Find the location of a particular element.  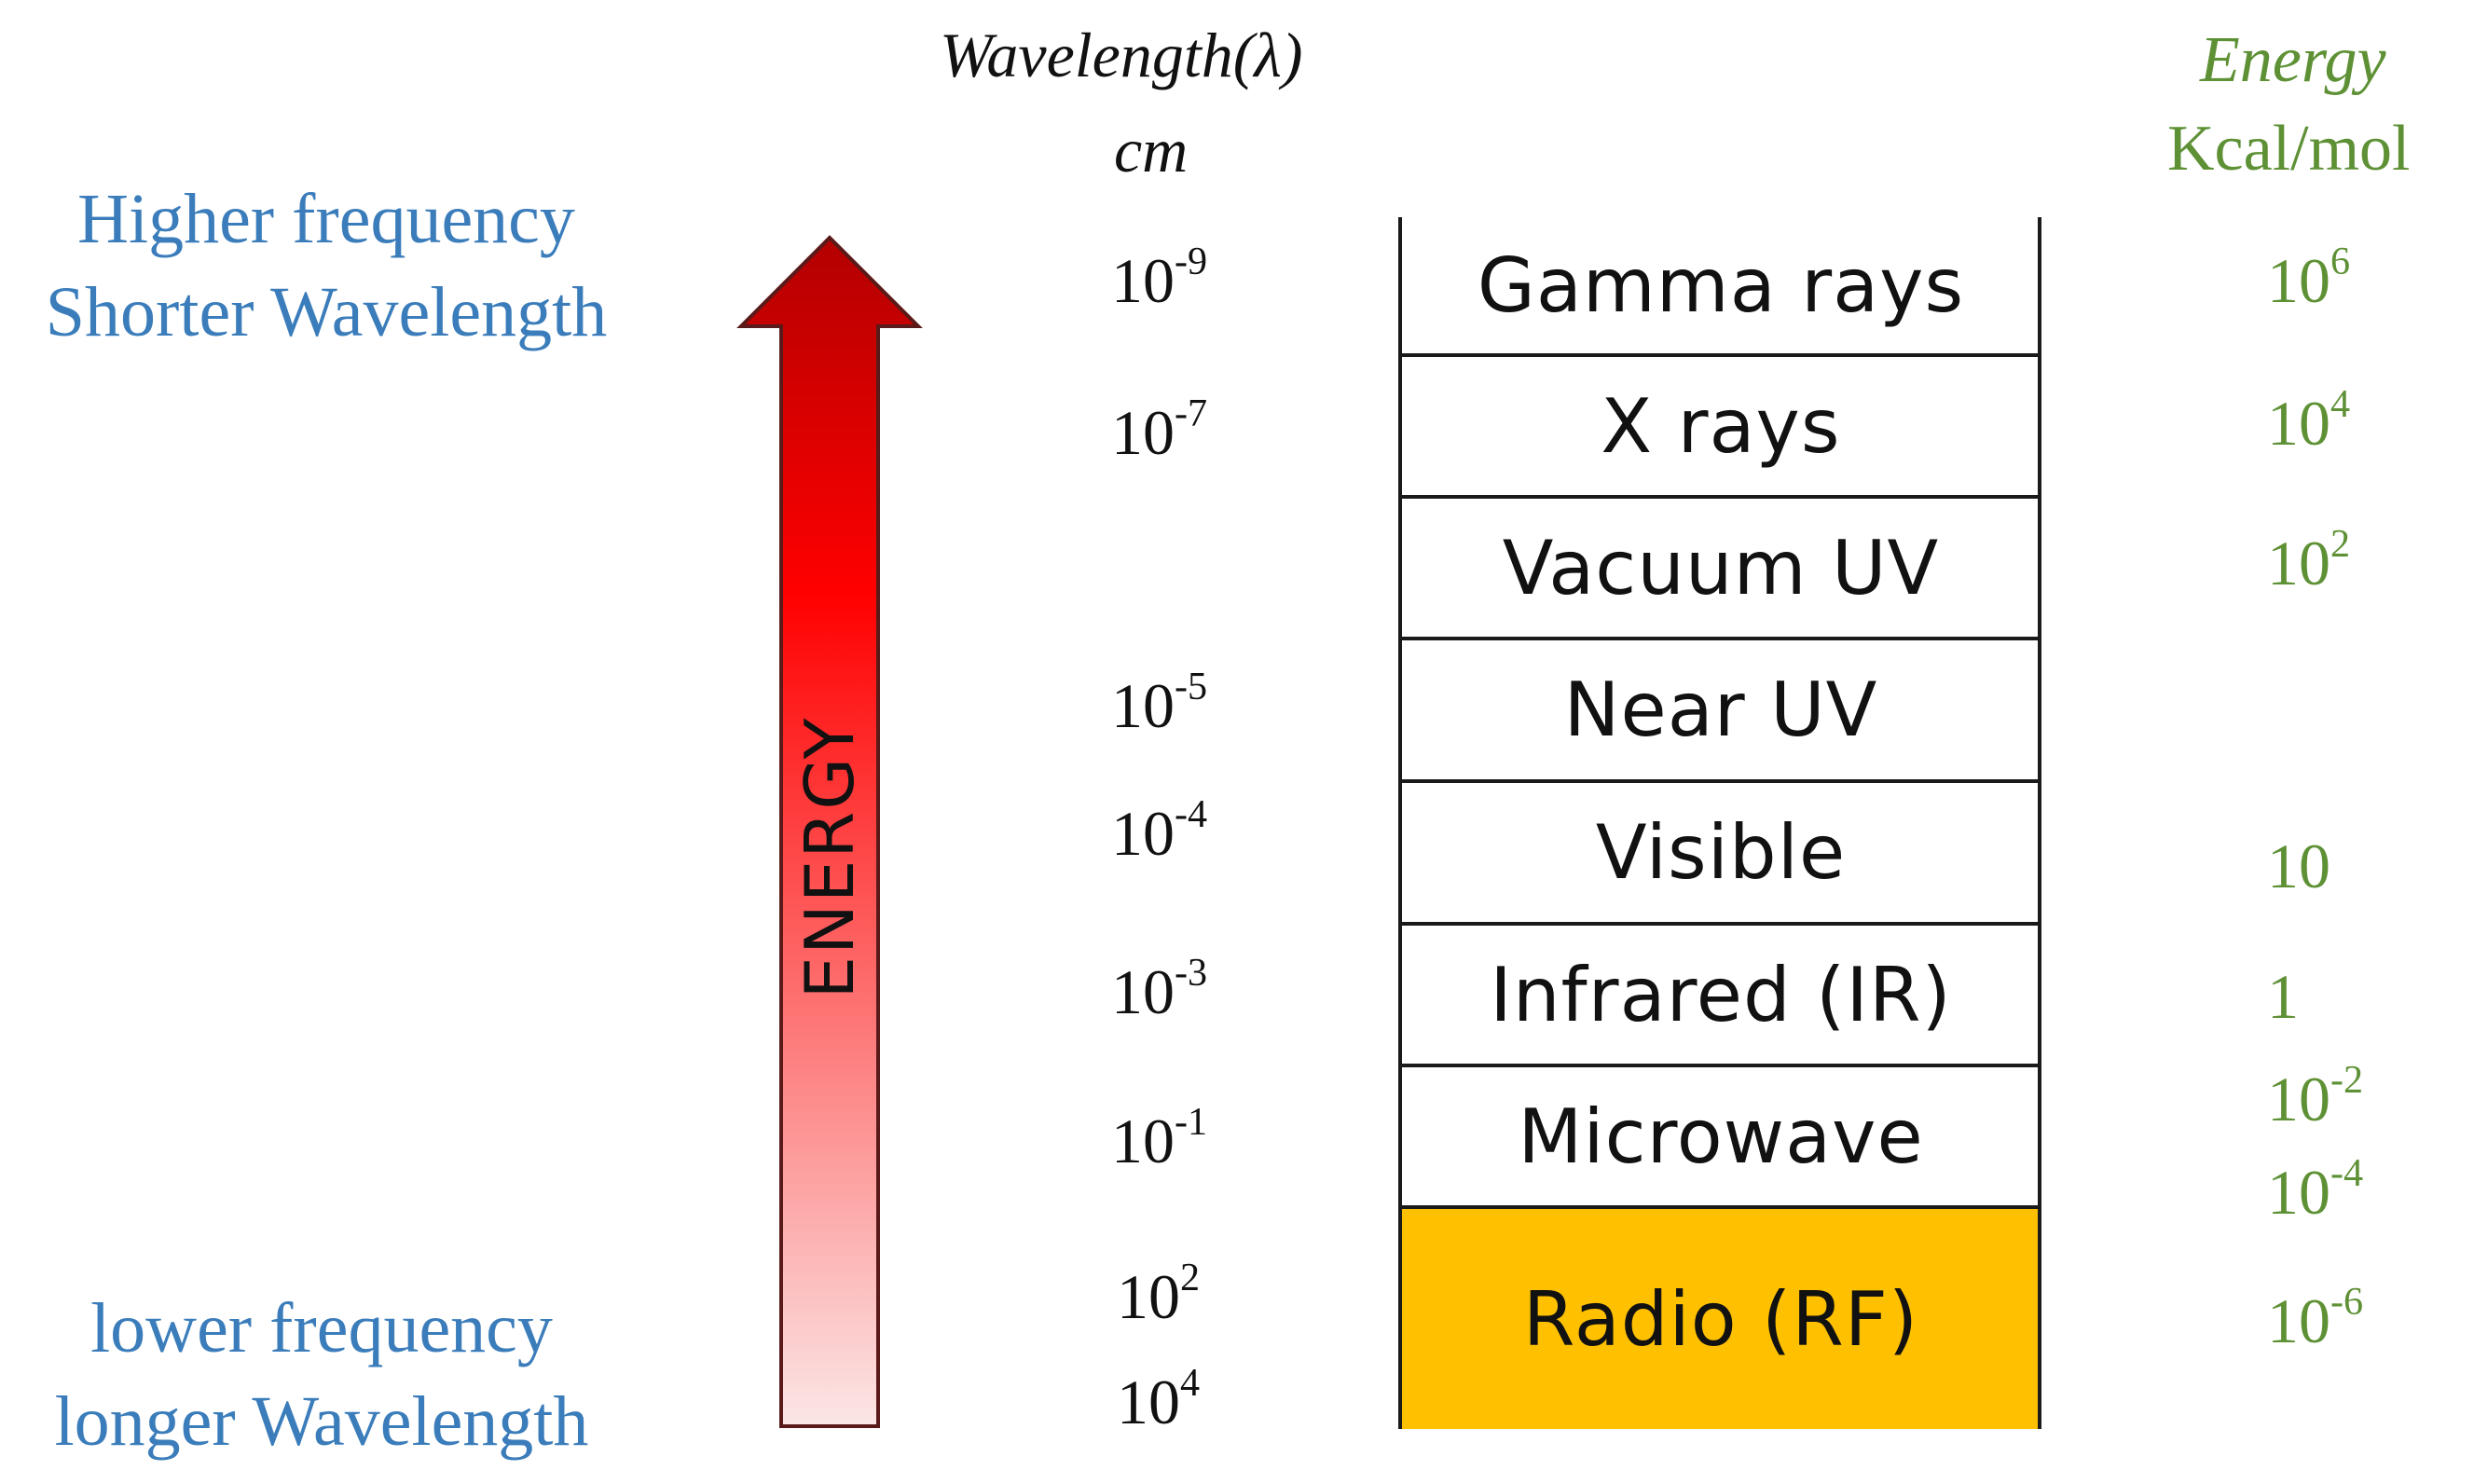

energy-tick: 10⁶ is located at coordinates (2308, 279).